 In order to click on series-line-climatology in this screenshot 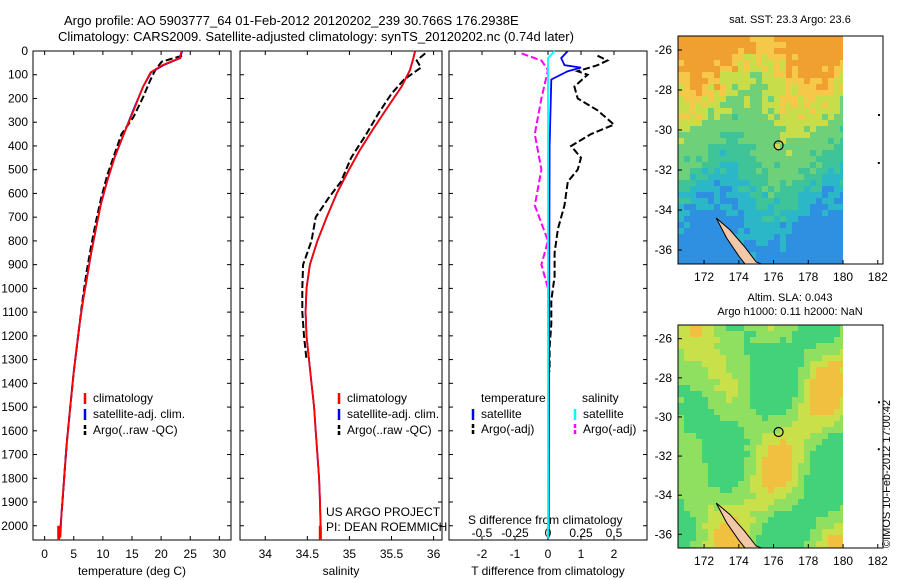, I will do `click(360, 294)`.